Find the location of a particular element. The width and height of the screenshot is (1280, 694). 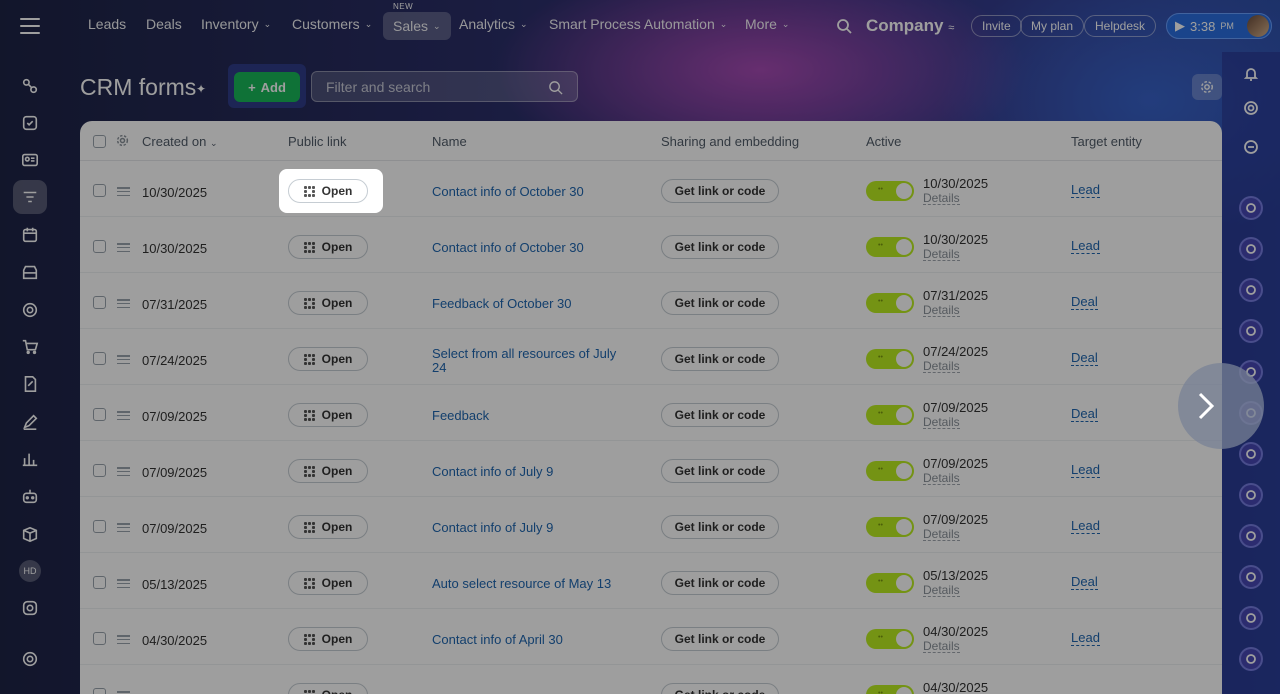

store-icon is located at coordinates (30, 272).